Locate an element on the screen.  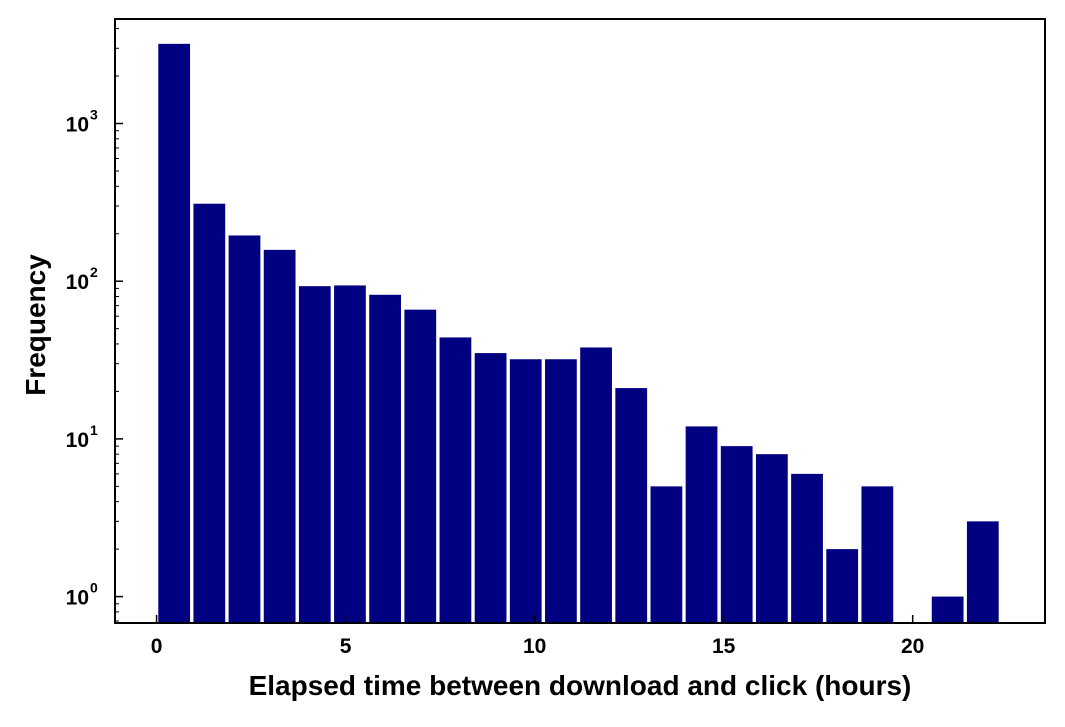
x-tick-label-5: 5 is located at coordinates (346, 646).